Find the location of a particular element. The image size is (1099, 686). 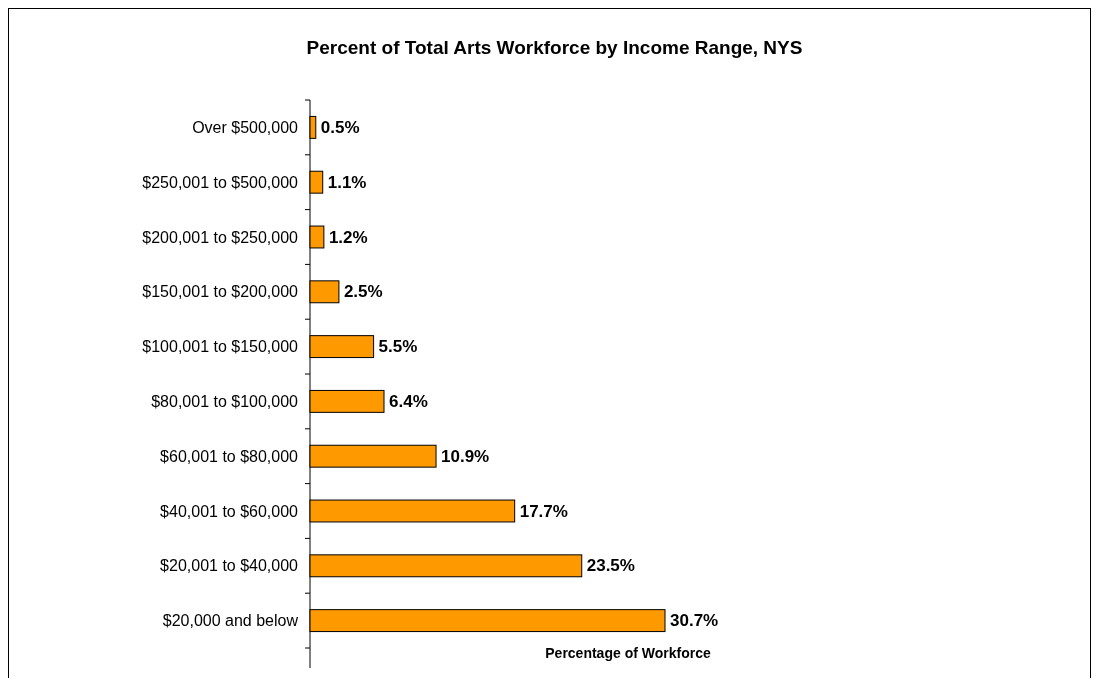

y-tick-label: $20,001 to $40,000 is located at coordinates (229, 566).